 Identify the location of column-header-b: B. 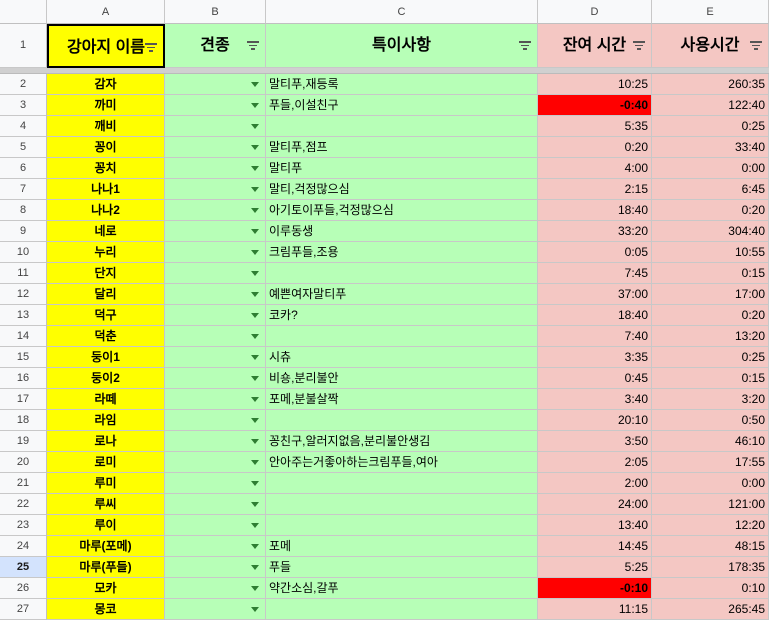
(215, 12).